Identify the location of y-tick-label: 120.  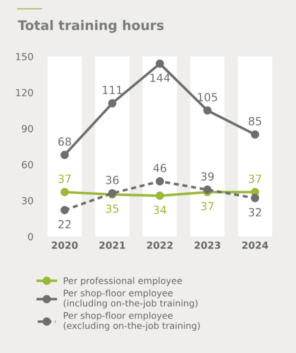
(24, 92).